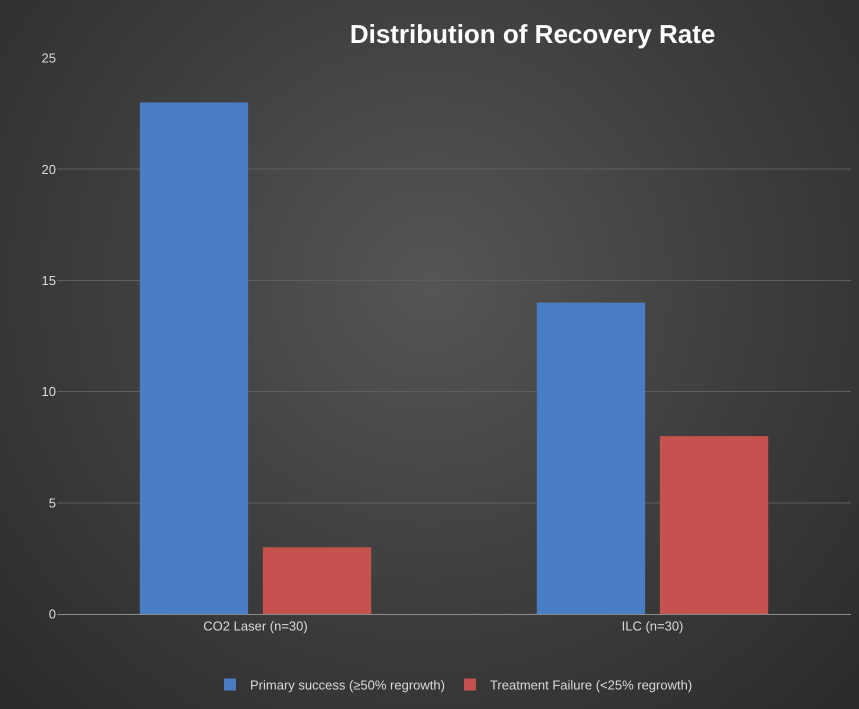  Describe the element at coordinates (49, 392) in the screenshot. I see `y-tick-label: 10` at that location.